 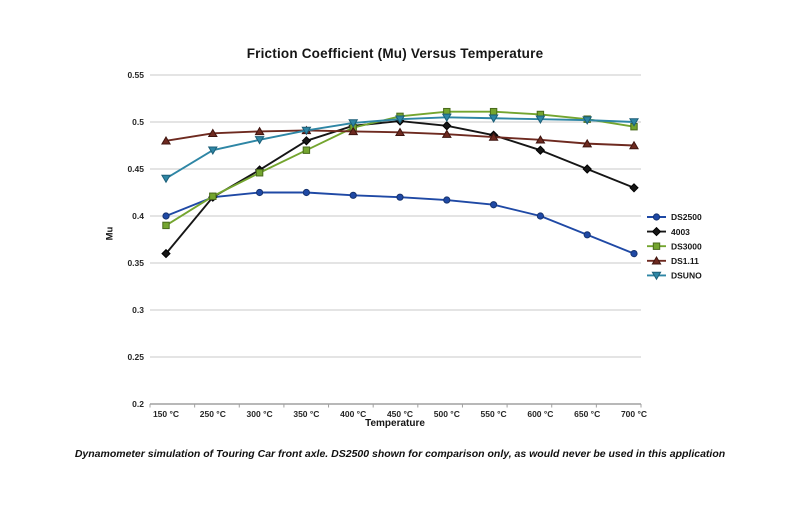 I want to click on x-axis-title: Temperature, so click(x=395, y=423).